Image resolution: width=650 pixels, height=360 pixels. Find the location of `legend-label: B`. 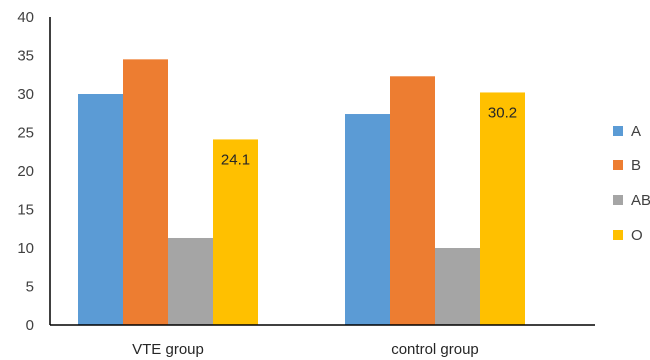

legend-label: B is located at coordinates (636, 165).